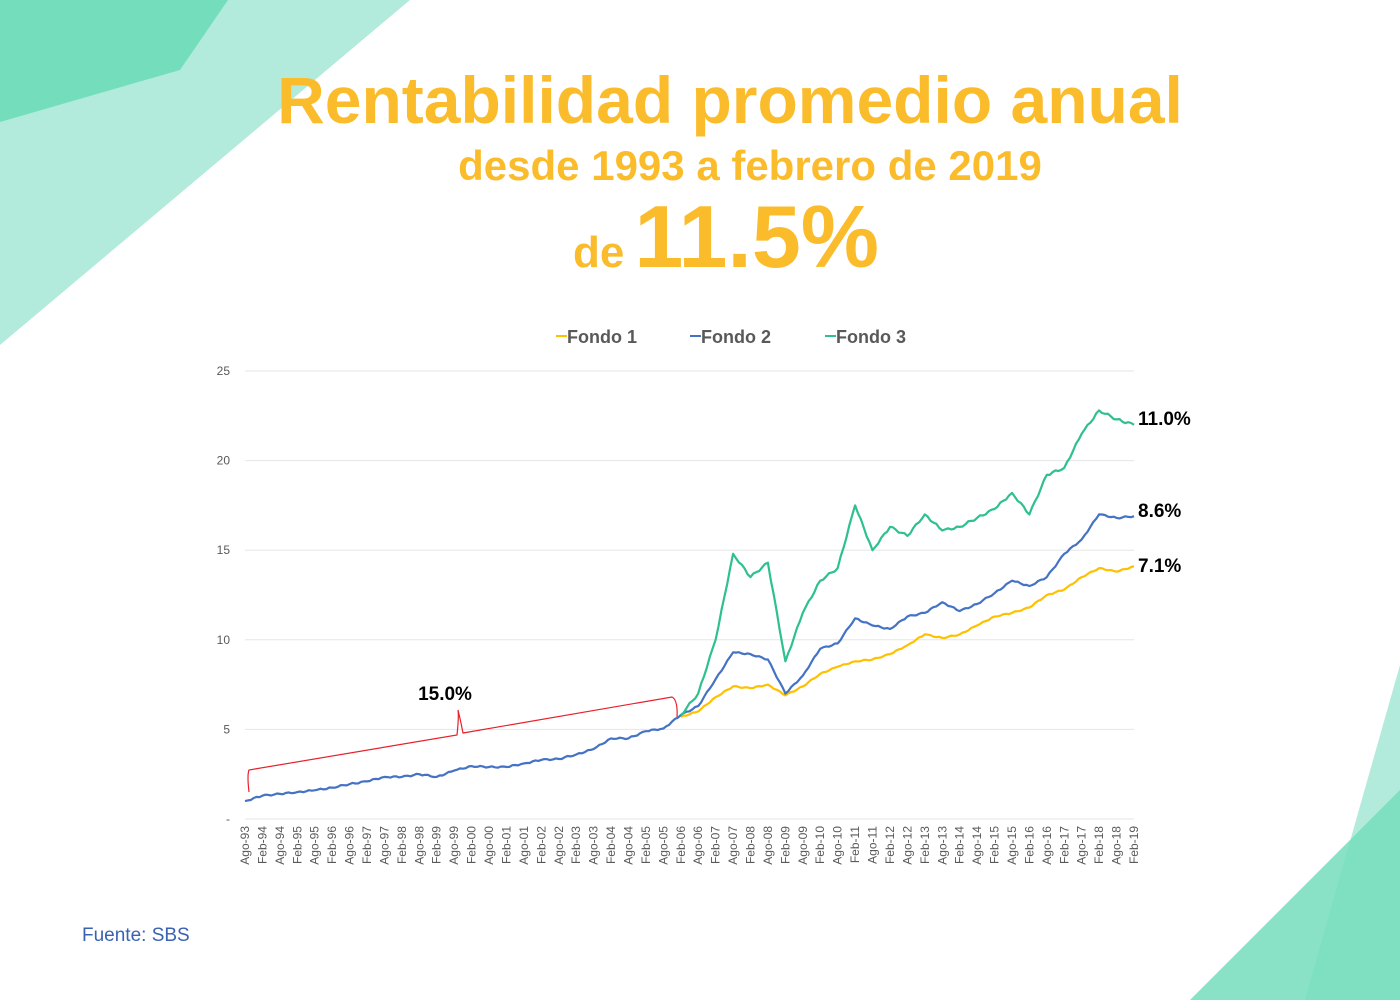  I want to click on x-tick-label: Ago-05, so click(663, 845).